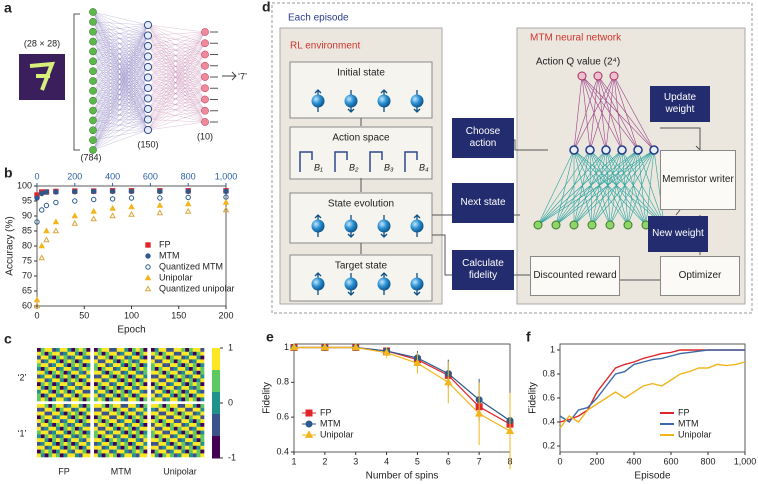  What do you see at coordinates (402, 476) in the screenshot?
I see `x-axis-label: Number of spins` at bounding box center [402, 476].